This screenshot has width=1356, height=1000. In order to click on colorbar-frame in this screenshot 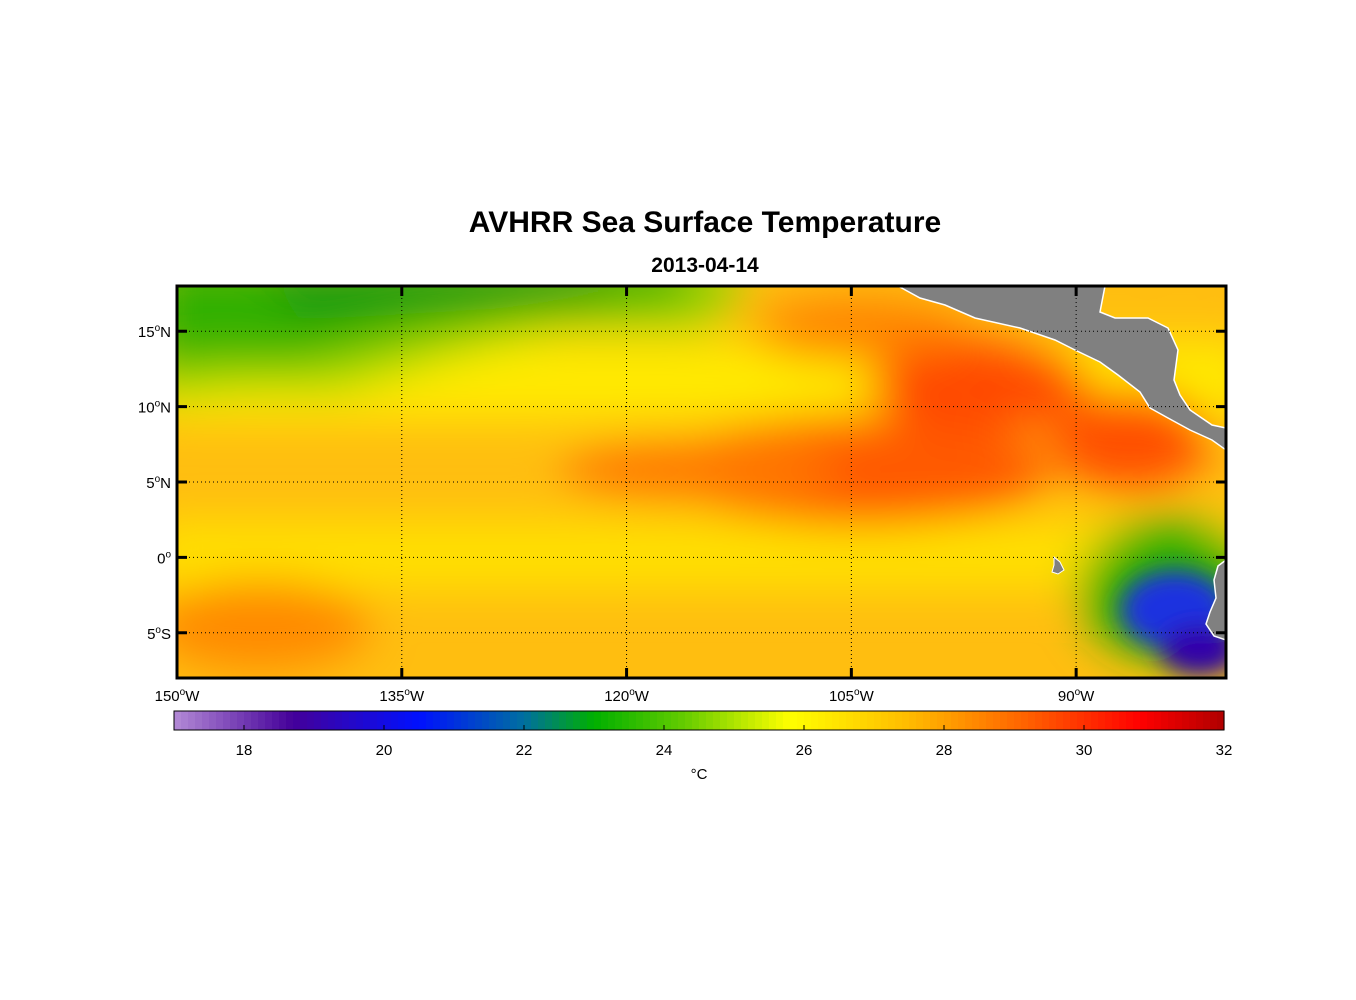, I will do `click(699, 720)`.